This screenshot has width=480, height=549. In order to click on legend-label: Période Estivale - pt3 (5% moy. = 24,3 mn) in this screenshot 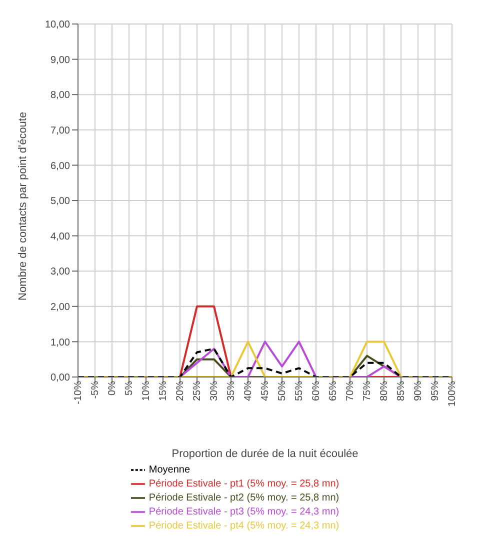, I will do `click(244, 512)`.